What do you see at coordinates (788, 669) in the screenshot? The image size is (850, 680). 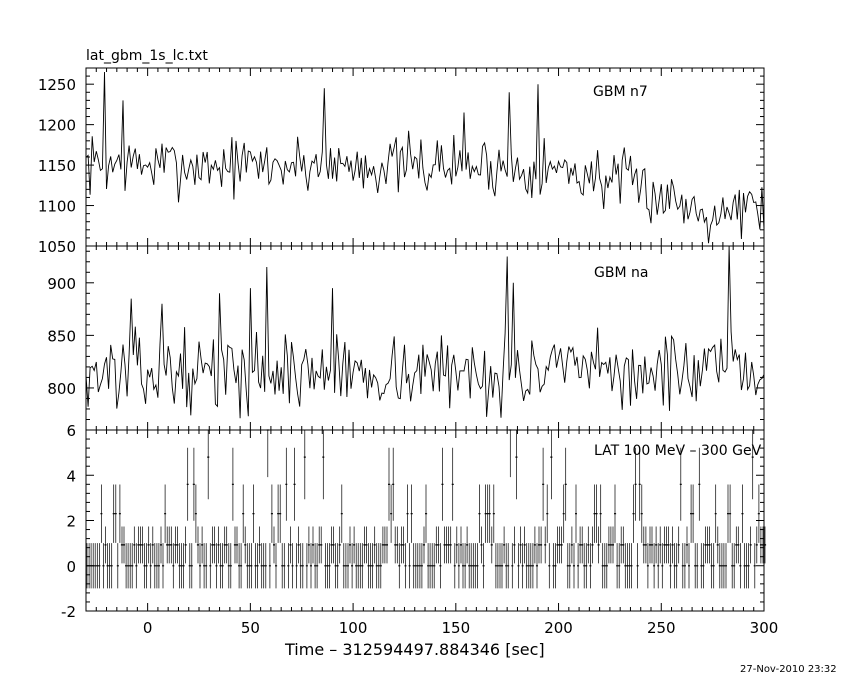 I see `timestamp: 27-Nov-2010 23:32` at bounding box center [788, 669].